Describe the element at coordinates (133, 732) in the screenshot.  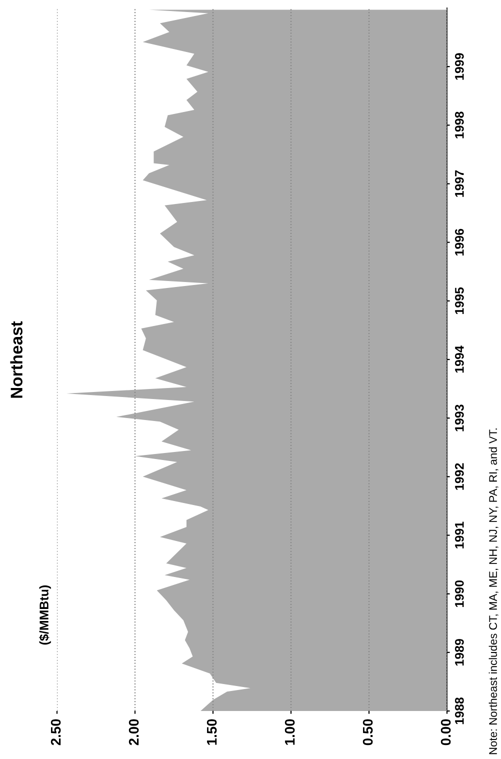
I see `x-tick-label: 2.00` at that location.